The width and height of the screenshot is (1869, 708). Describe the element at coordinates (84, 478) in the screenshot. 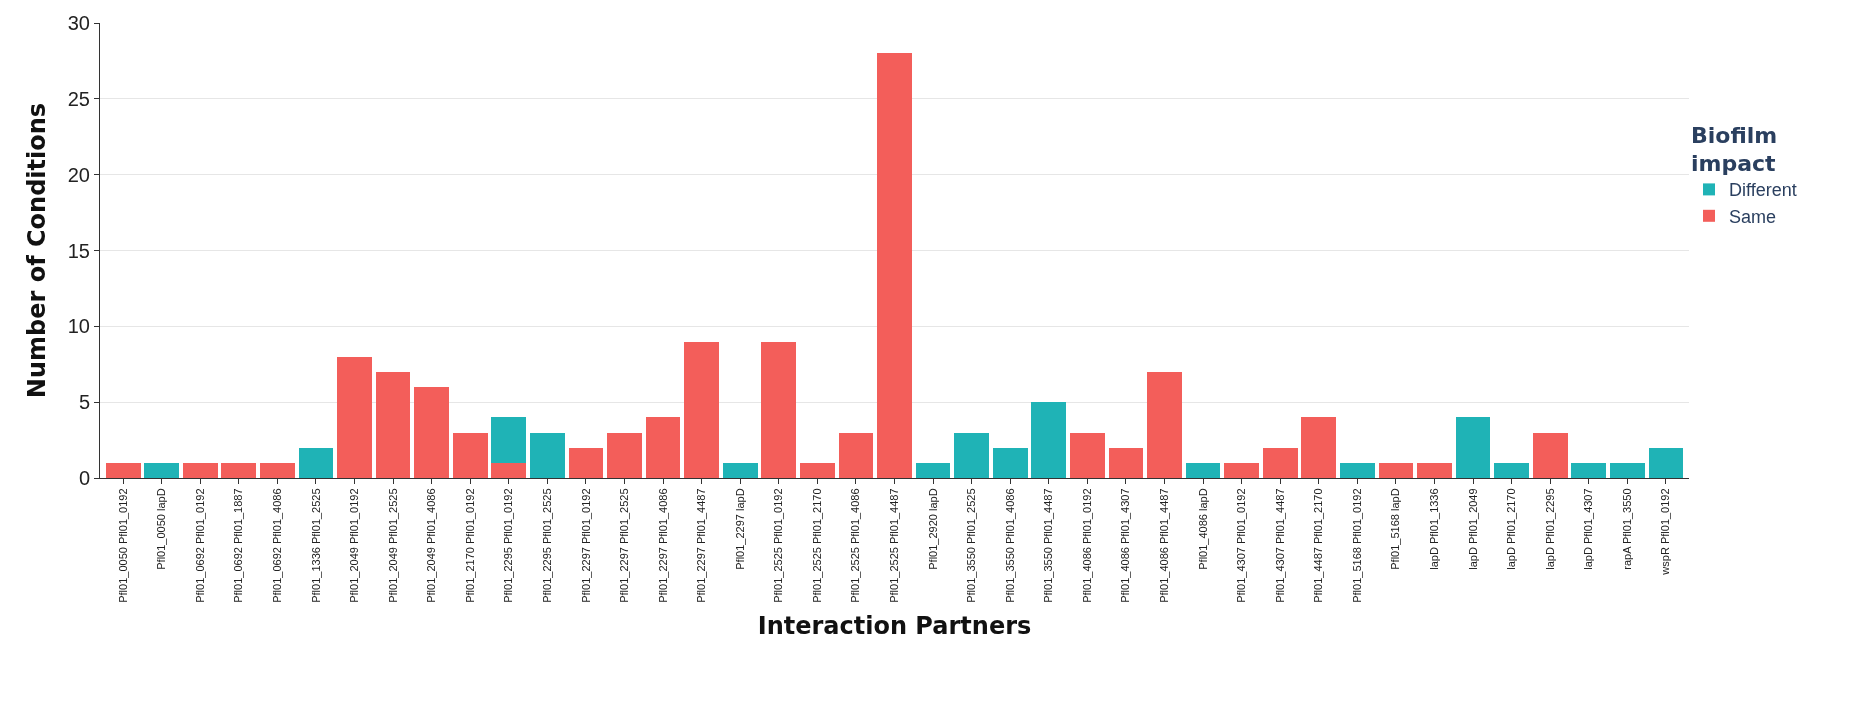

I see `y-tick-label: 0` at that location.